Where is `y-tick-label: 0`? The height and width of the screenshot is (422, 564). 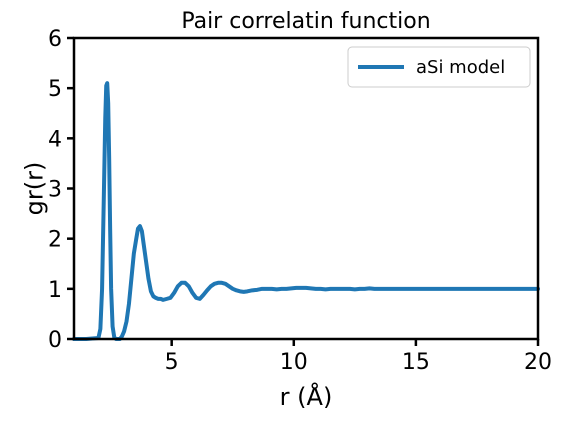 y-tick-label: 0 is located at coordinates (55, 340).